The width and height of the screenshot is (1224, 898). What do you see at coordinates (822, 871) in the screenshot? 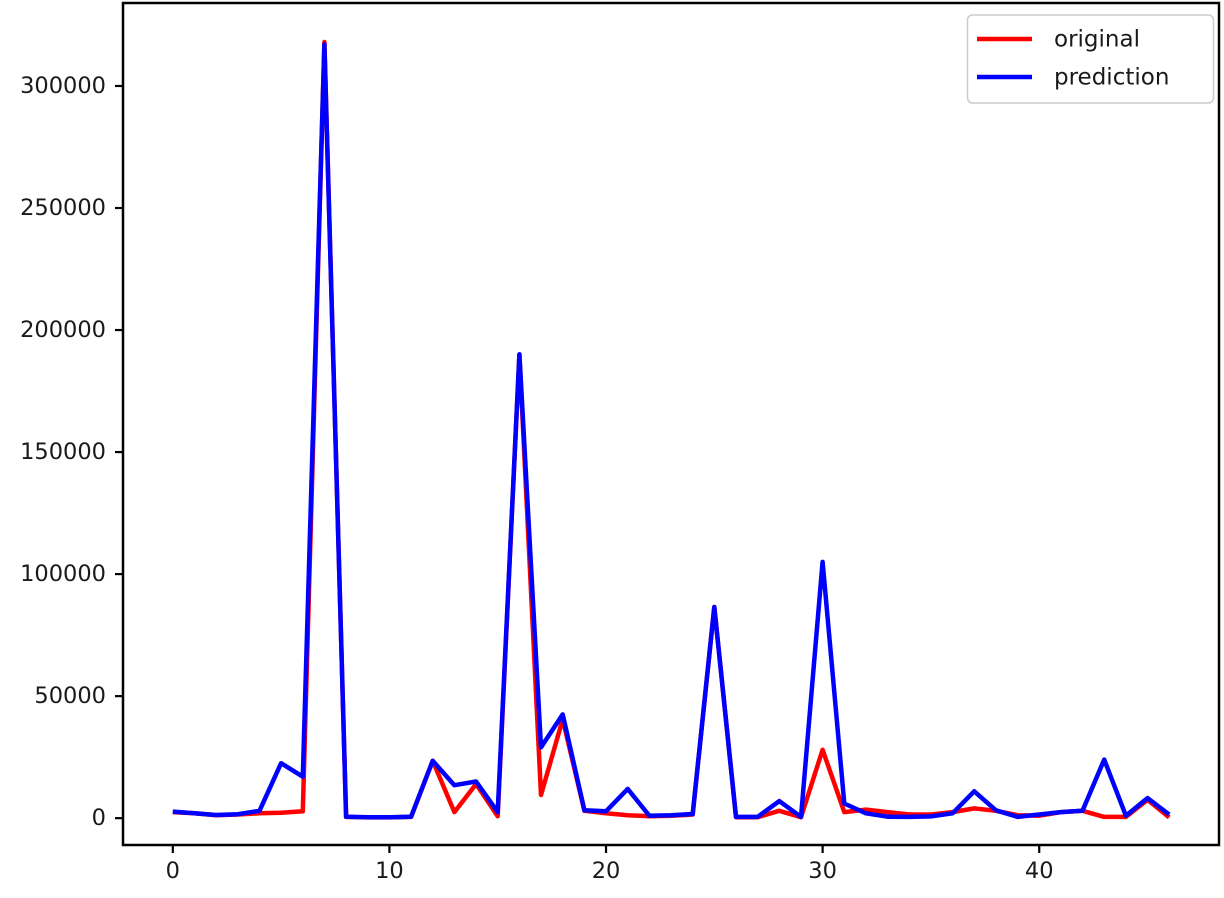
I see `x-tick-label: 30` at bounding box center [822, 871].